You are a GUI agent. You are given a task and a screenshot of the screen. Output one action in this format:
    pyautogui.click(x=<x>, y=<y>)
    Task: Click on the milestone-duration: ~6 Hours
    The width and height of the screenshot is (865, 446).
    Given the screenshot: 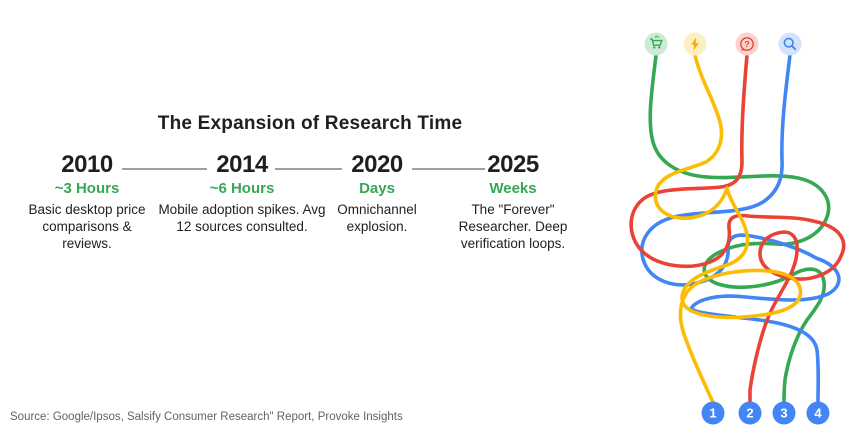 What is the action you would take?
    pyautogui.click(x=242, y=188)
    